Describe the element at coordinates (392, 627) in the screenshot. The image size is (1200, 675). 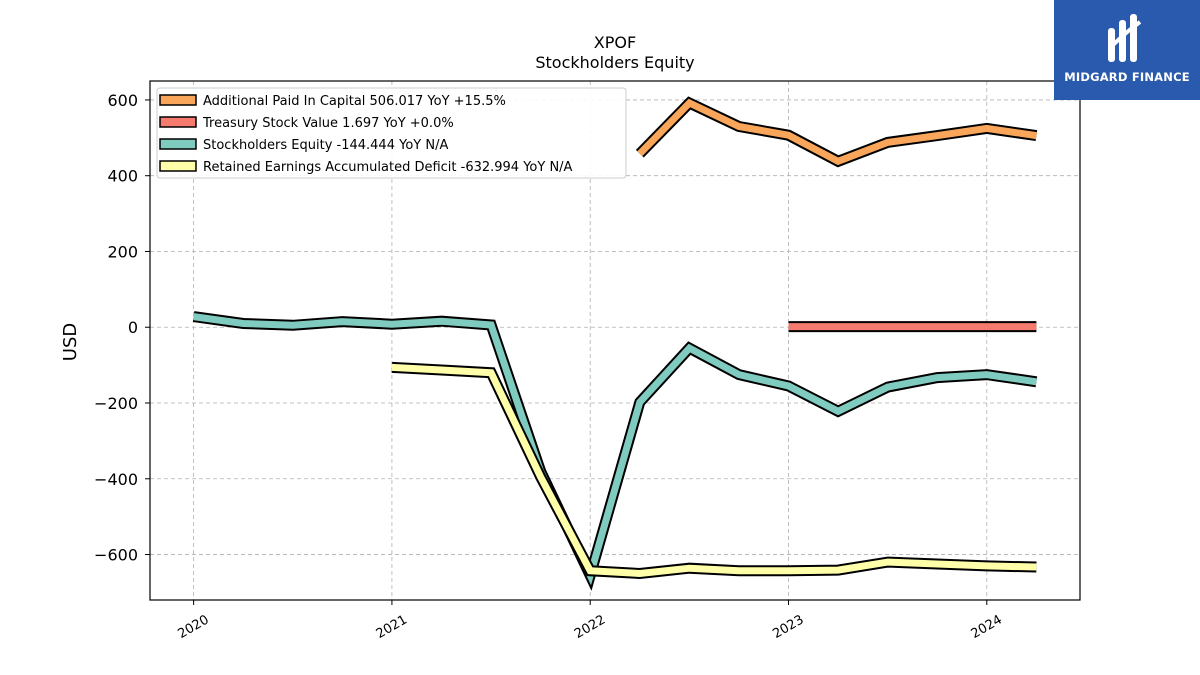
I see `x-tick-label: 2021` at that location.